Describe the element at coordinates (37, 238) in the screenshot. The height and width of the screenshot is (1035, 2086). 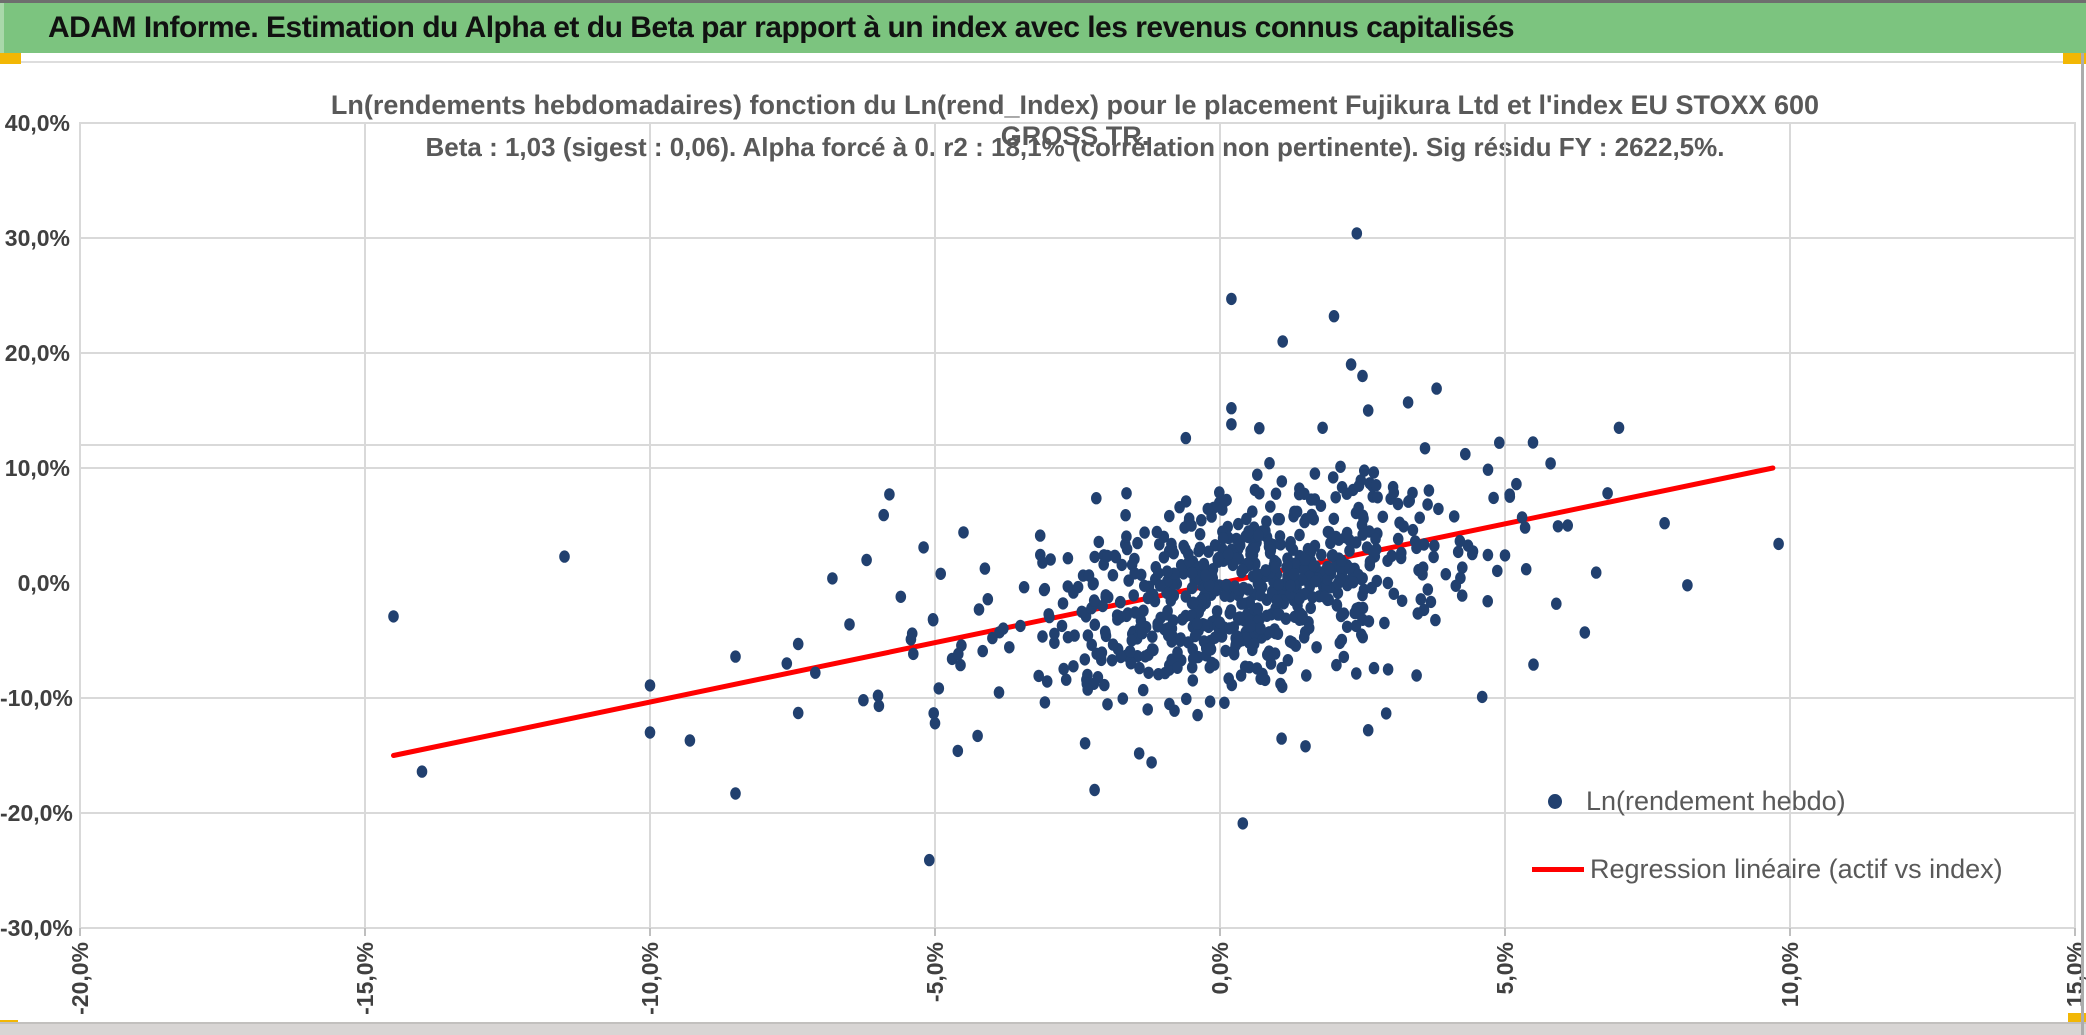
I see `y-tick-label: 30,0%` at that location.